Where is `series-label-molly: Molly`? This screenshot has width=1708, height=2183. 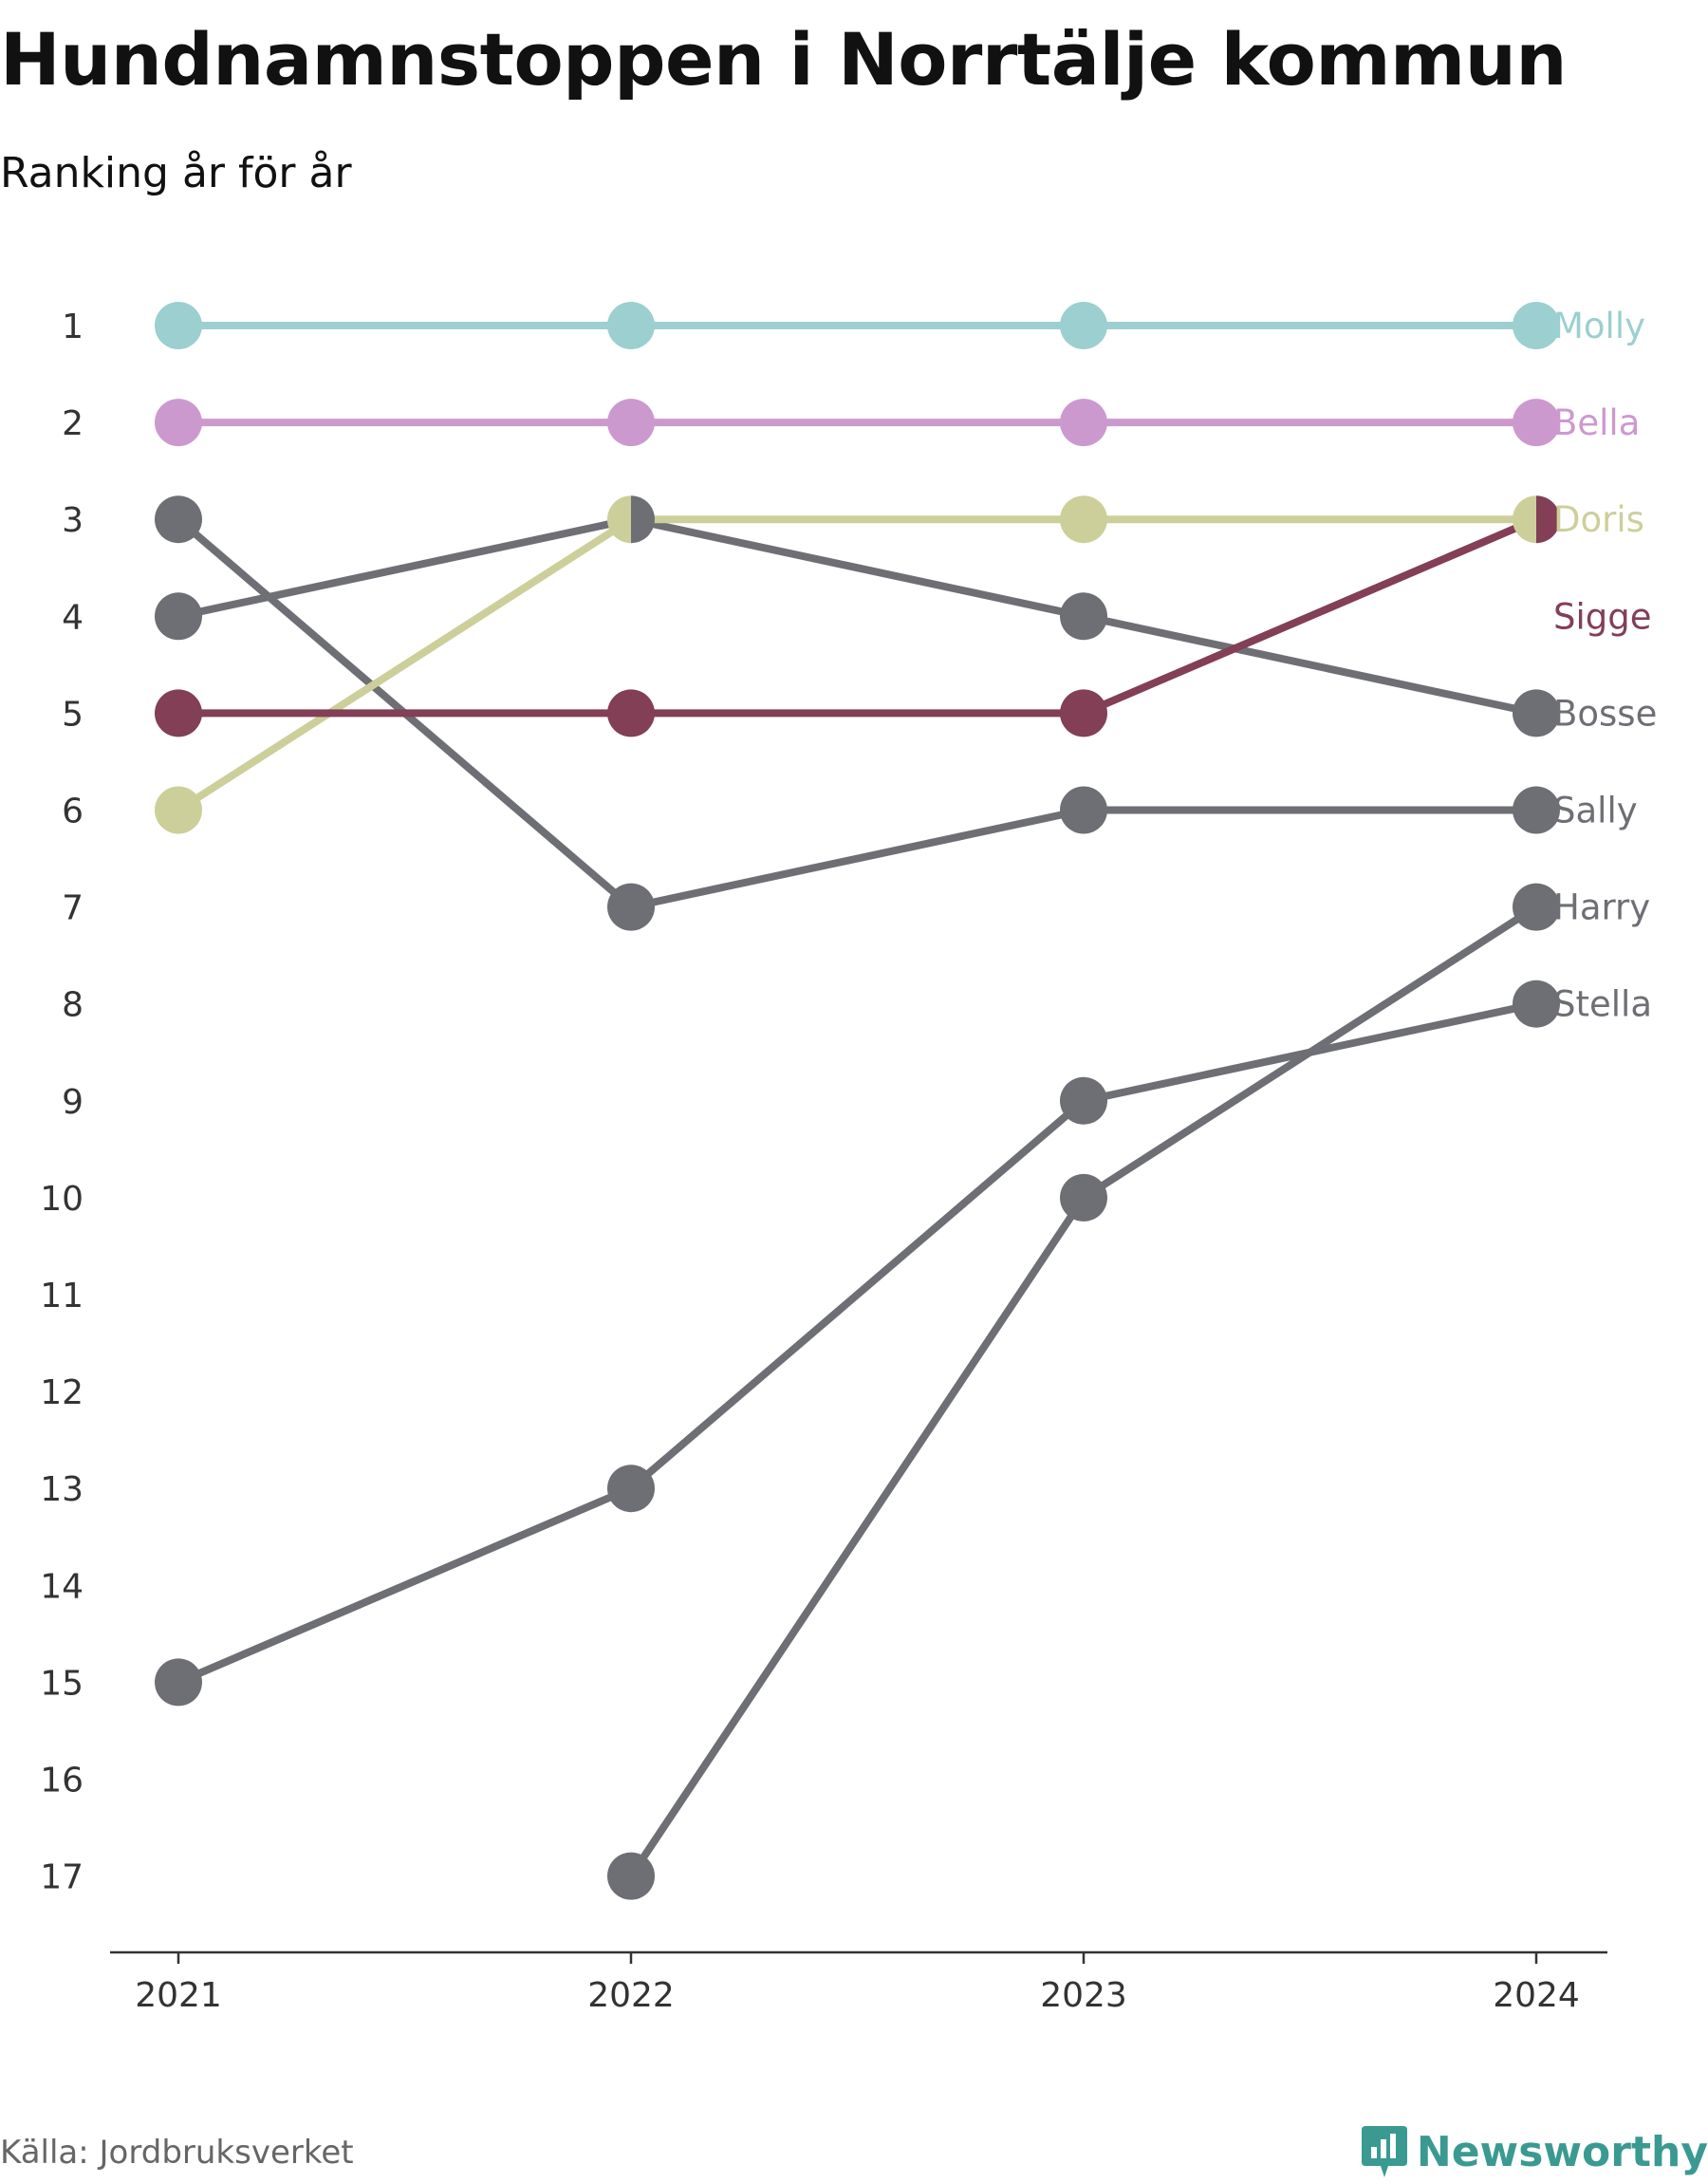 series-label-molly: Molly is located at coordinates (1599, 326).